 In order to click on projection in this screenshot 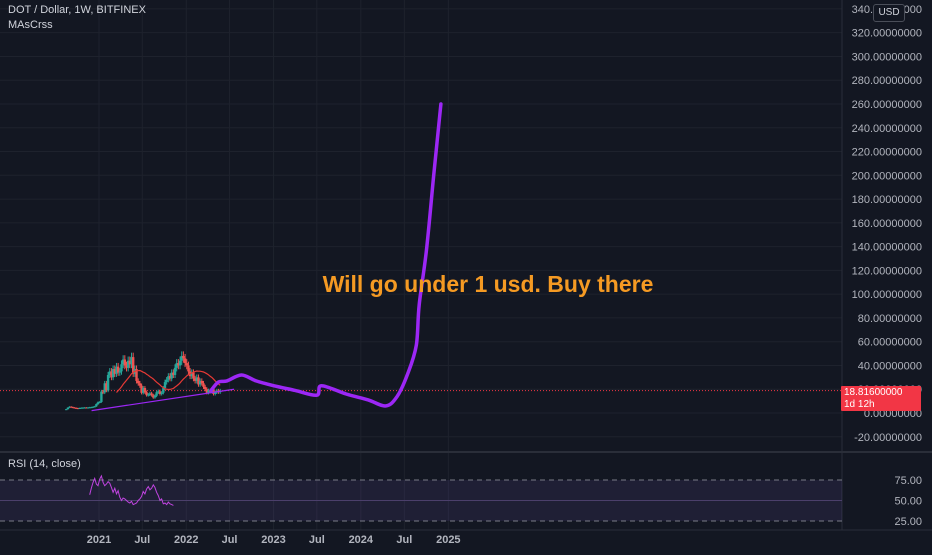, I will do `click(326, 255)`.